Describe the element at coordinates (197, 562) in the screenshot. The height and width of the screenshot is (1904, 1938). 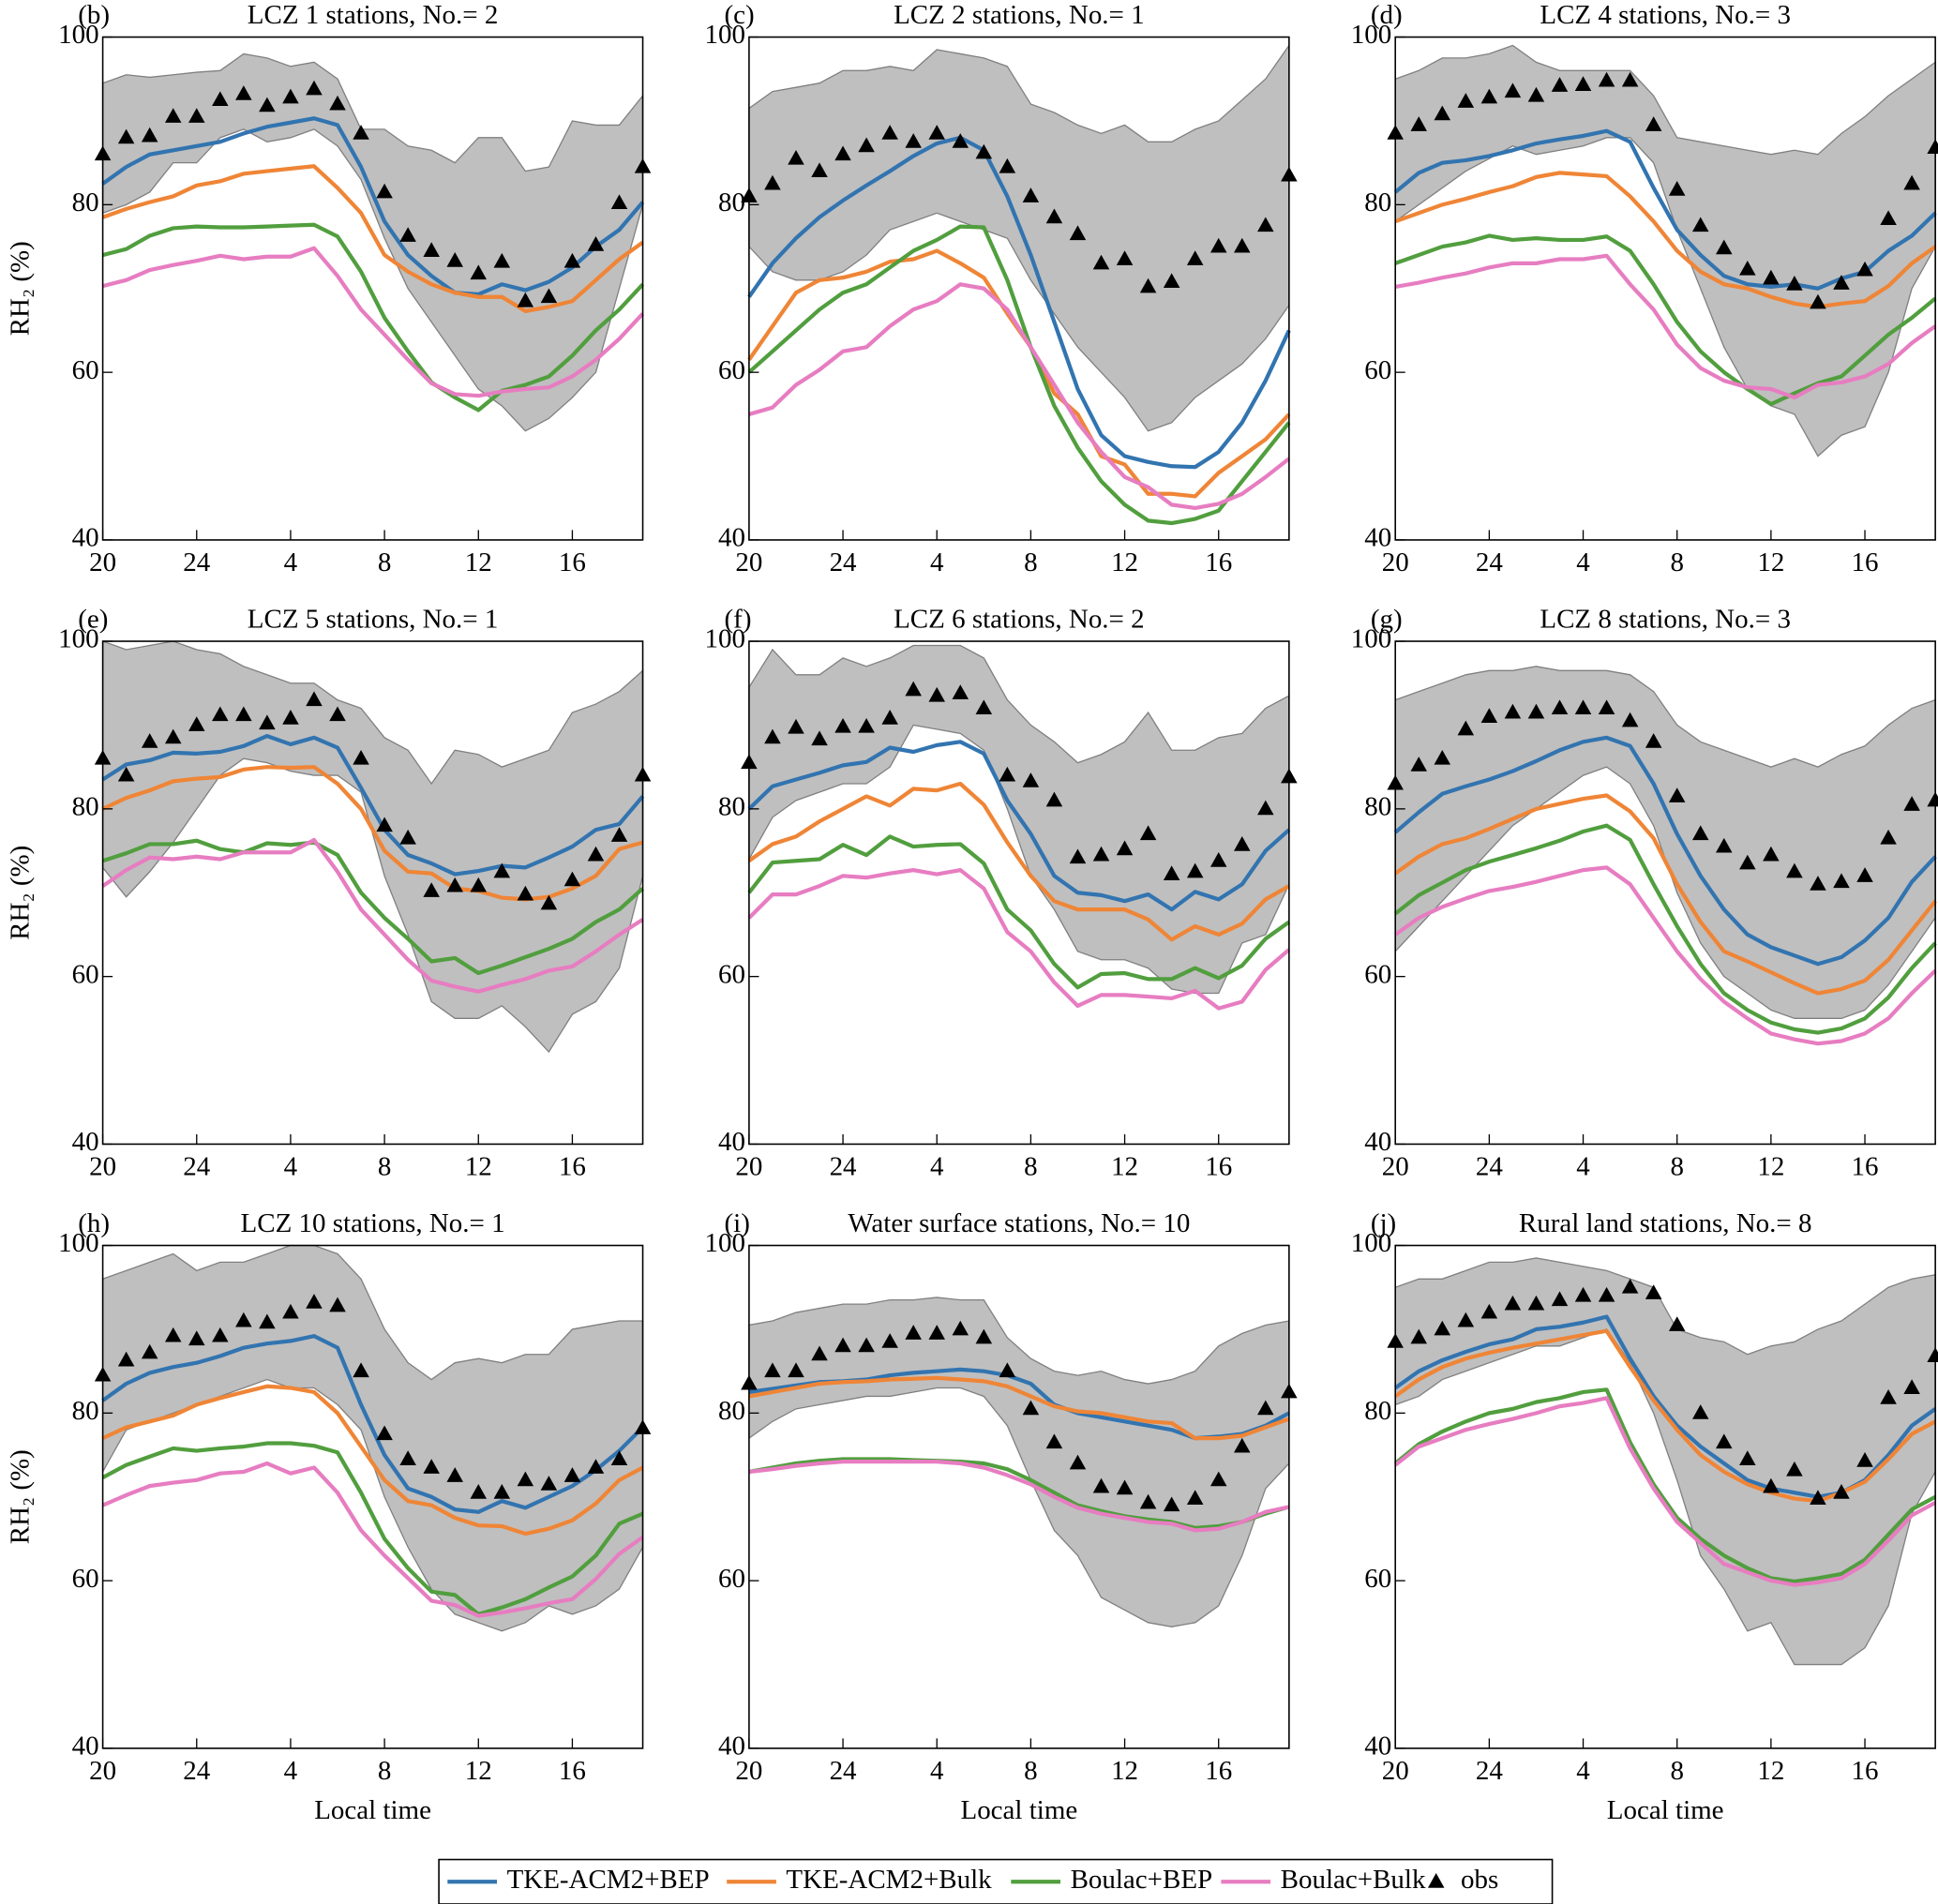
I see `x-tick-label: 24` at that location.